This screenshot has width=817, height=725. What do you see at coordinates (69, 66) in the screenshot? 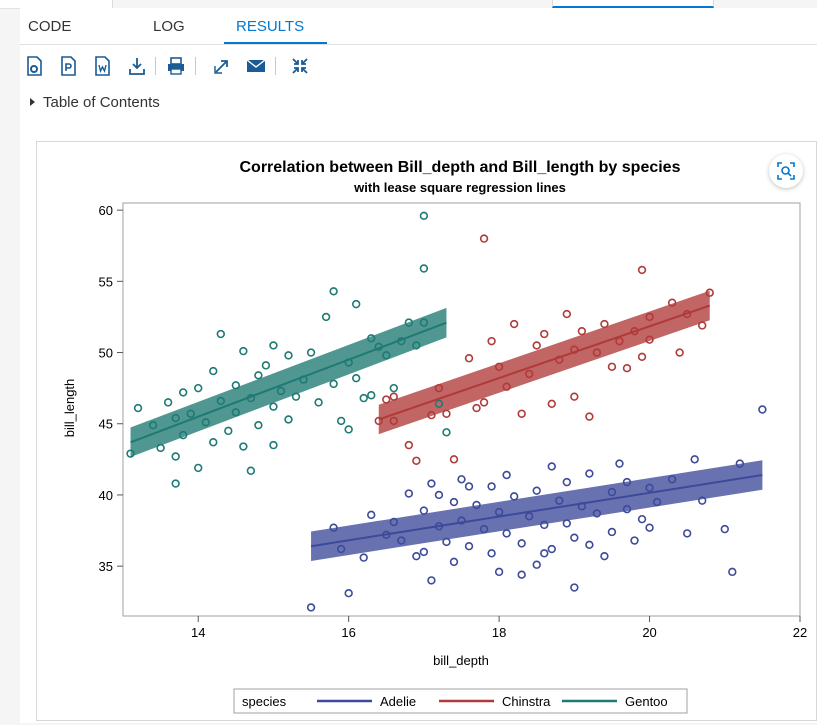
I see `pdf-report-icon` at bounding box center [69, 66].